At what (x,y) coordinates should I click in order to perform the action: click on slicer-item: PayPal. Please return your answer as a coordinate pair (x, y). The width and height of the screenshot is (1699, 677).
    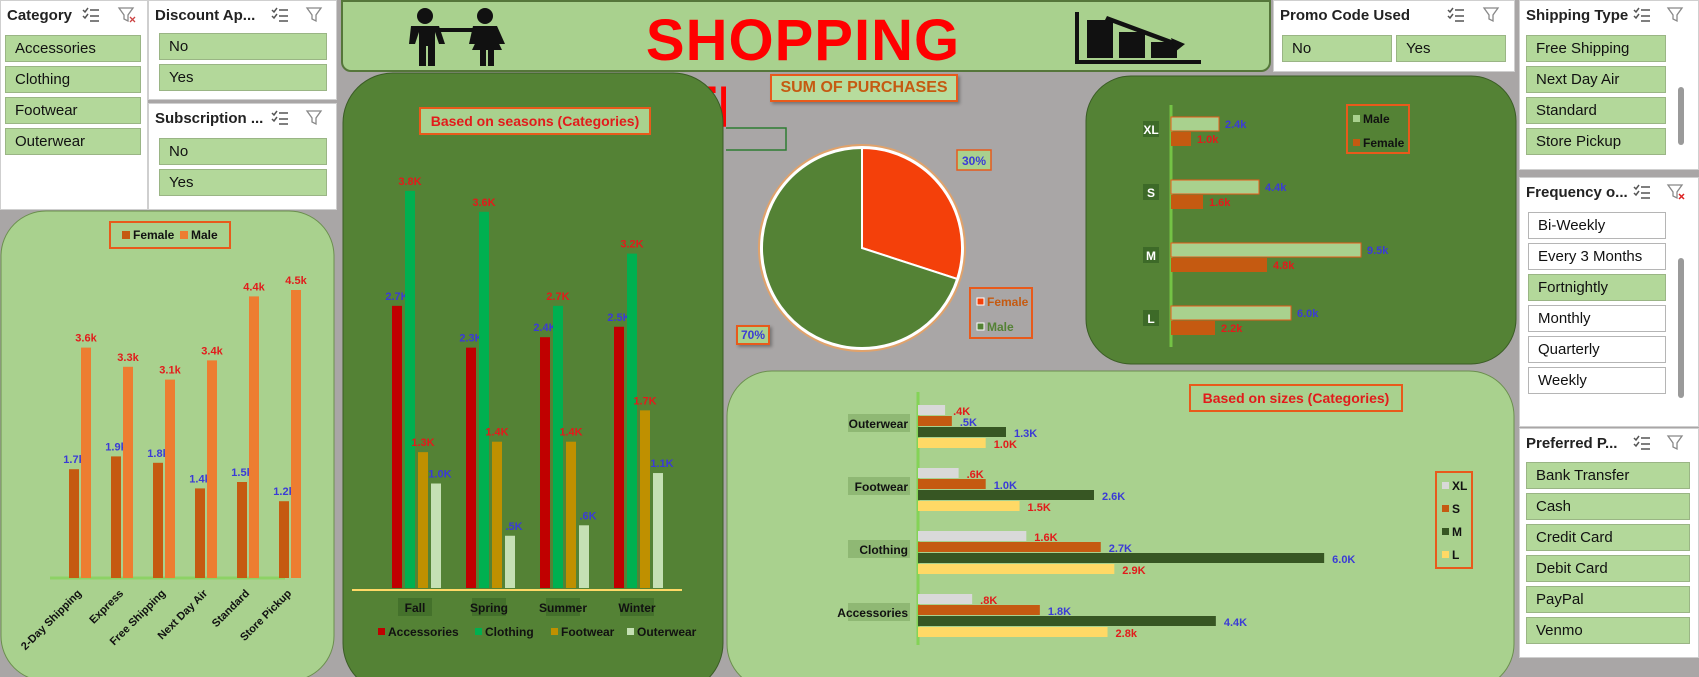
    Looking at the image, I should click on (1608, 599).